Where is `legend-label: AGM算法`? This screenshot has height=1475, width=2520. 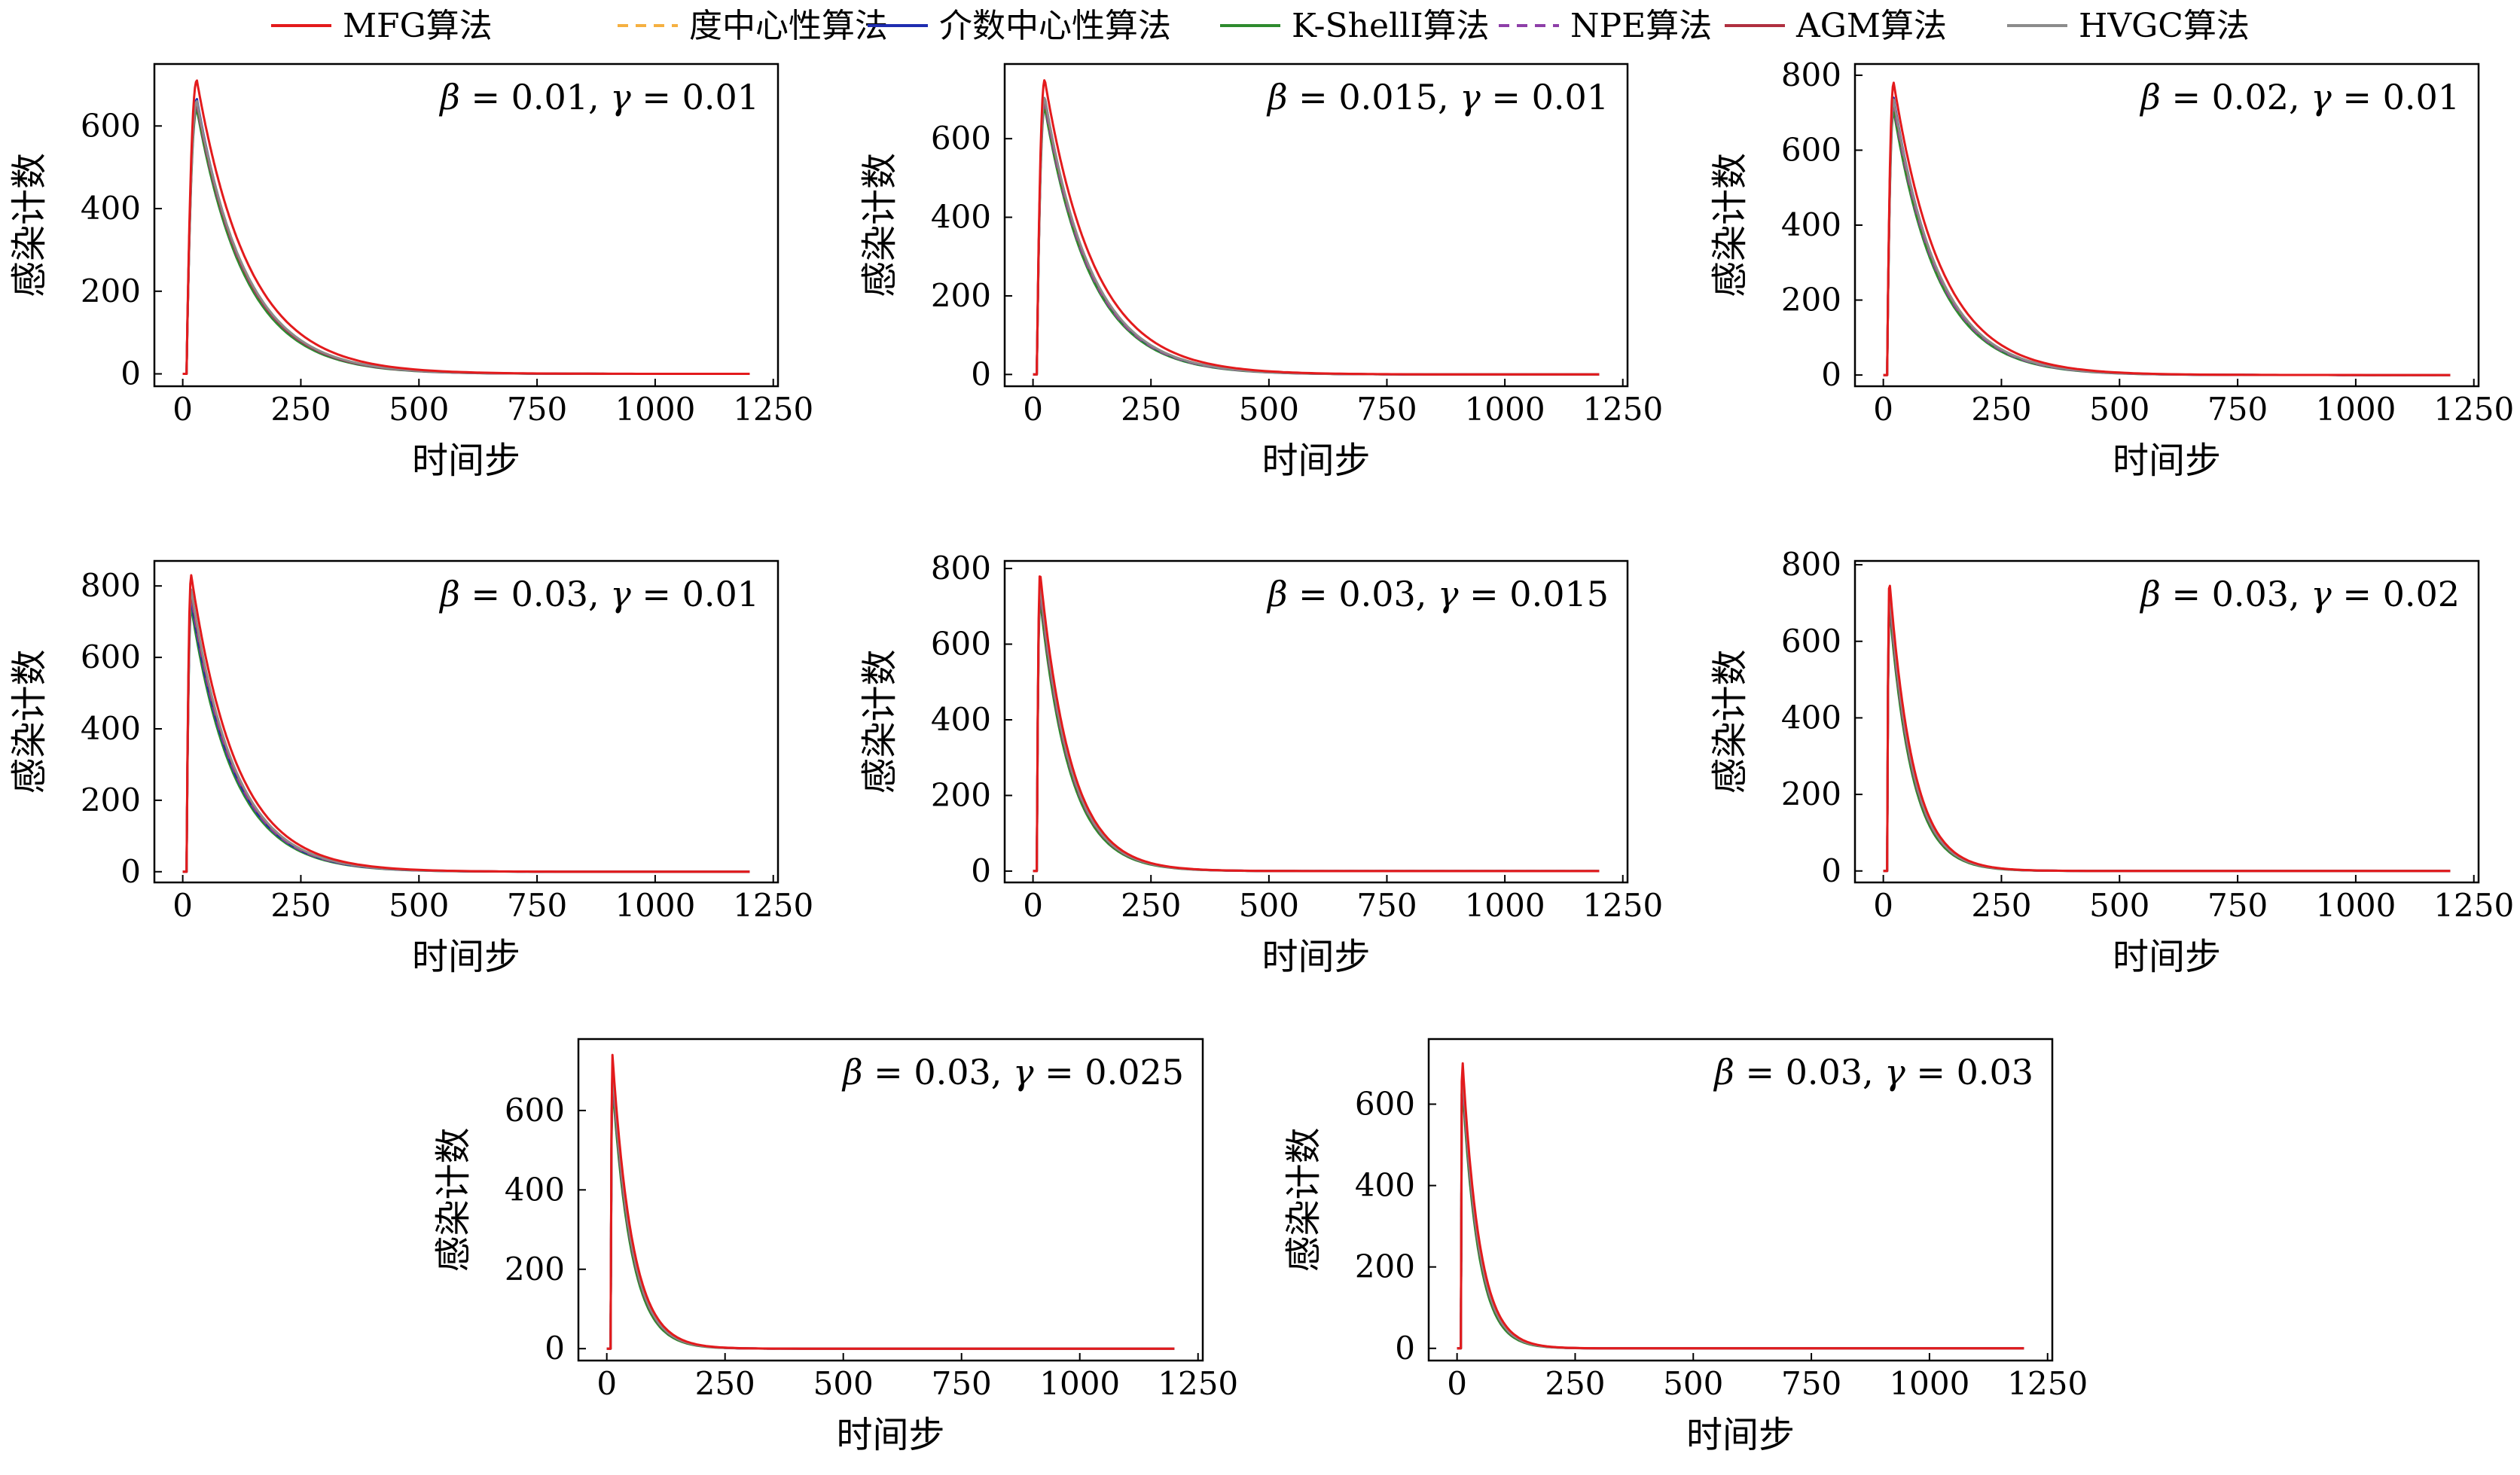 legend-label: AGM算法 is located at coordinates (1871, 26).